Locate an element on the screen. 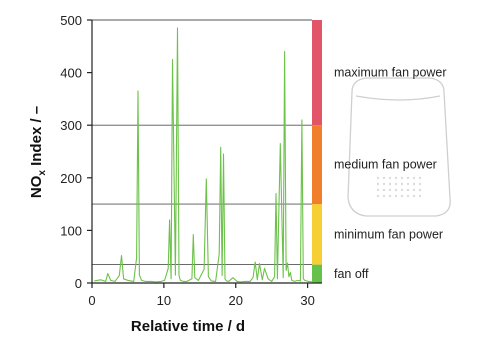 Image resolution: width=482 pixels, height=347 pixels. x-tick-label-3: 30 is located at coordinates (307, 300).